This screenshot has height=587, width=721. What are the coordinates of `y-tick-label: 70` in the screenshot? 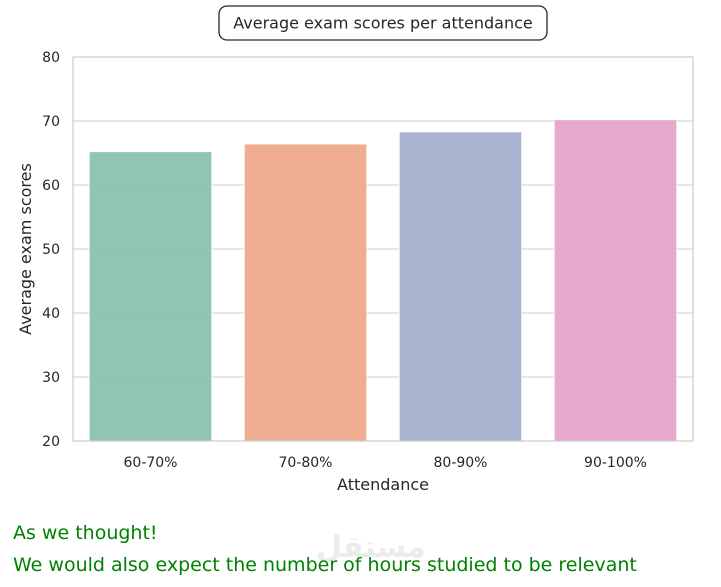 It's located at (51, 122).